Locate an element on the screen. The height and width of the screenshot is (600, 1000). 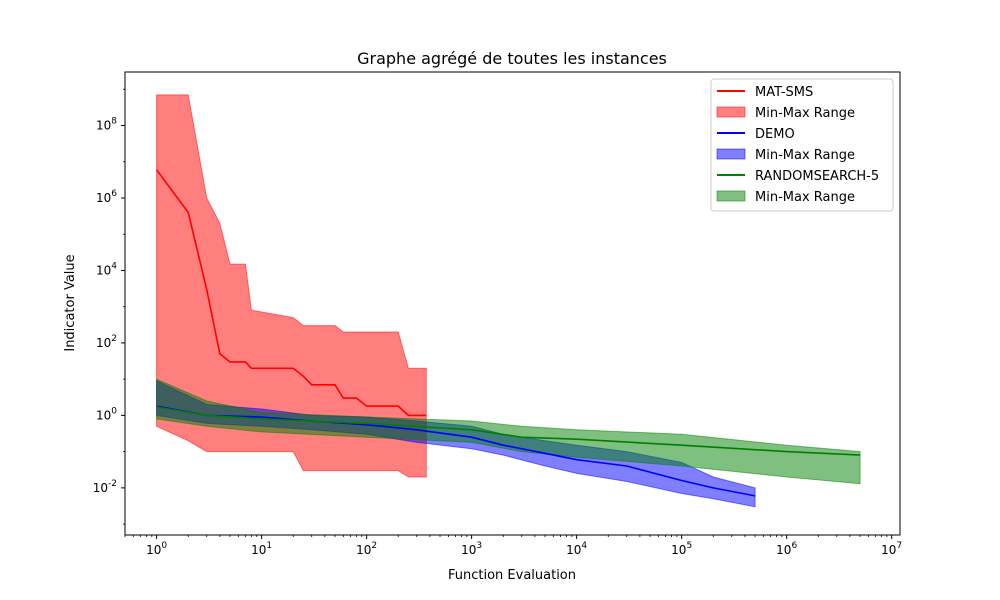
y-axis-ticks: 10⁻² 10⁰ 10² 10⁴ 10⁶ 10⁸ is located at coordinates (109, 306).